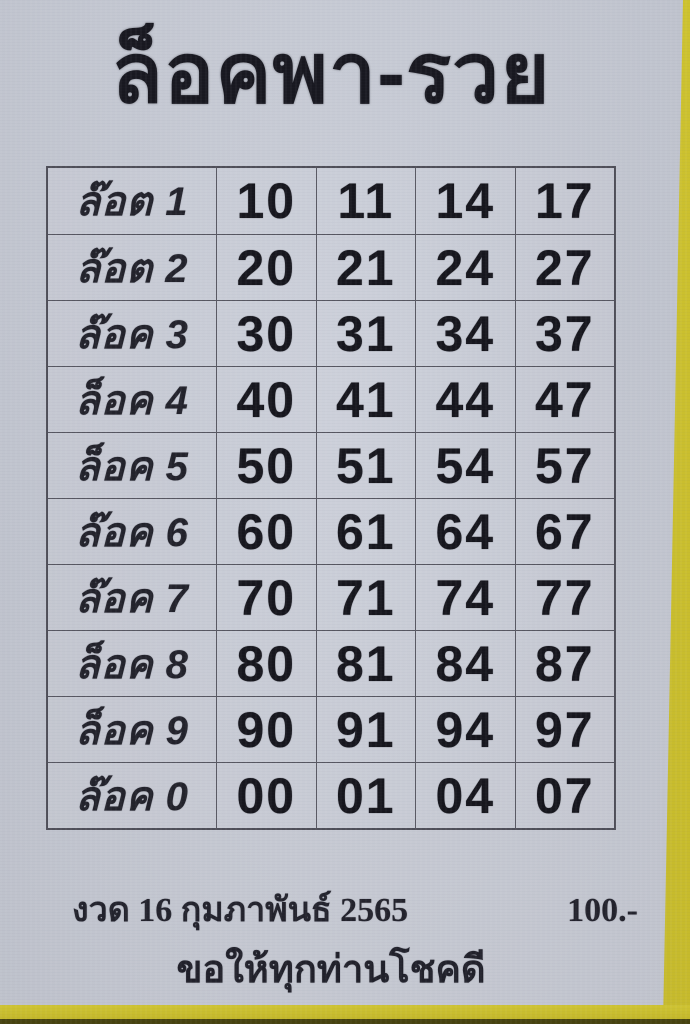  What do you see at coordinates (564, 333) in the screenshot?
I see `number-cell: 37` at bounding box center [564, 333].